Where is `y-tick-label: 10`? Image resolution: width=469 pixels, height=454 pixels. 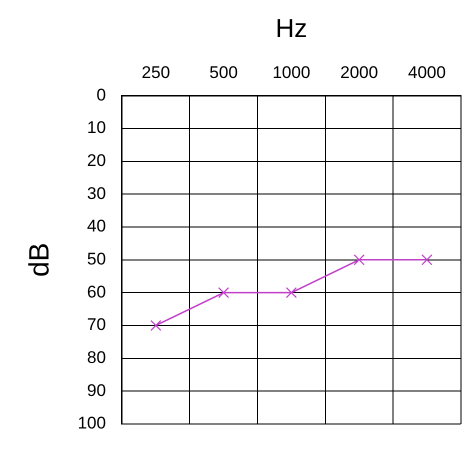 y-tick-label: 10 is located at coordinates (96, 128).